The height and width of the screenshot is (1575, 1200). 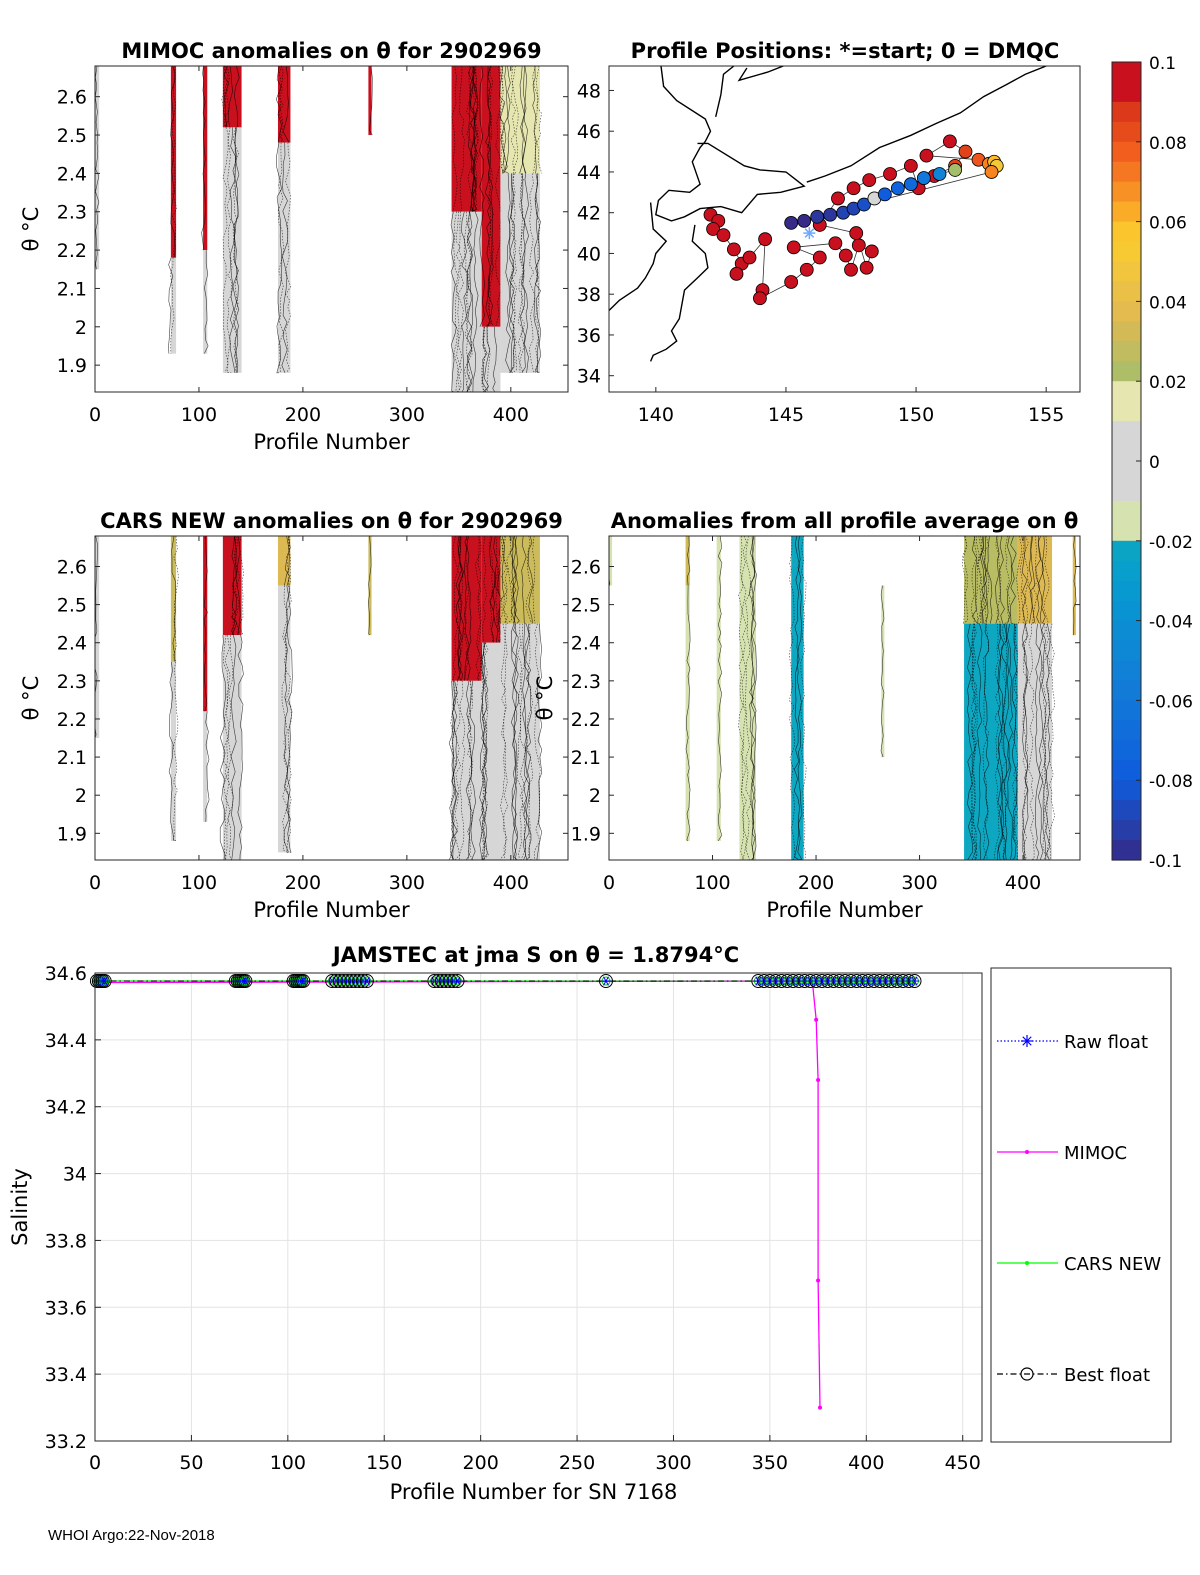 I want to click on colorbar-tick-label: 0.02, so click(x=1168, y=383).